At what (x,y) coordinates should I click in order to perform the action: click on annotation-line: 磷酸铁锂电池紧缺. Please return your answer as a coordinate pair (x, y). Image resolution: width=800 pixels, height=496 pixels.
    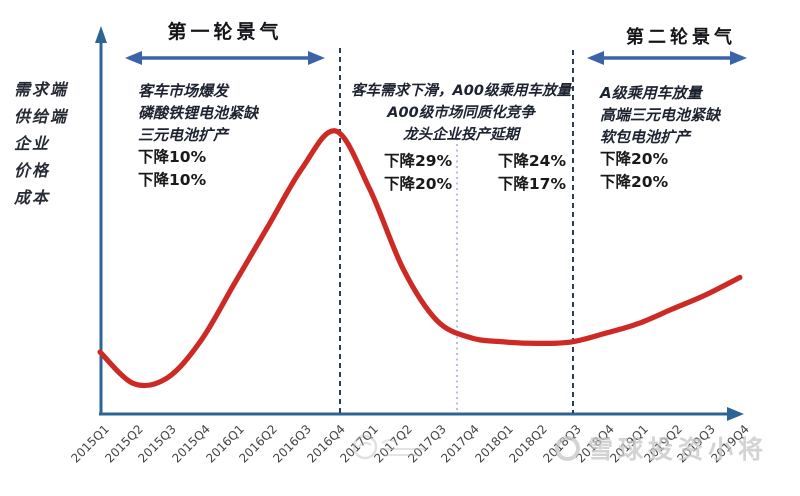
    Looking at the image, I should click on (198, 113).